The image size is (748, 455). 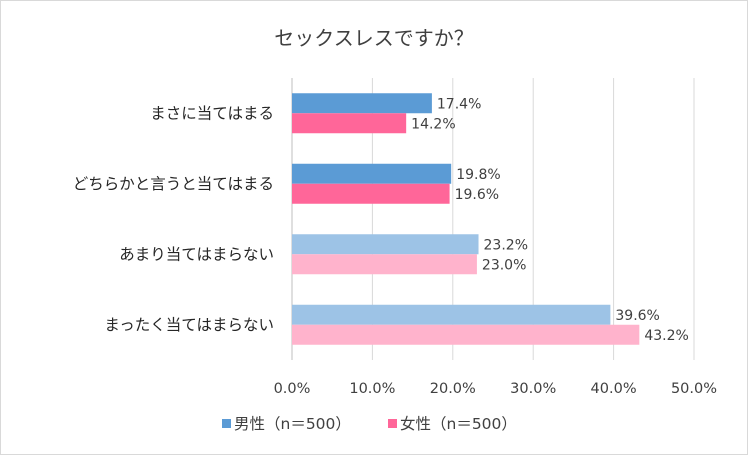 What do you see at coordinates (196, 254) in the screenshot?
I see `category-label: あまり当てはまらない` at bounding box center [196, 254].